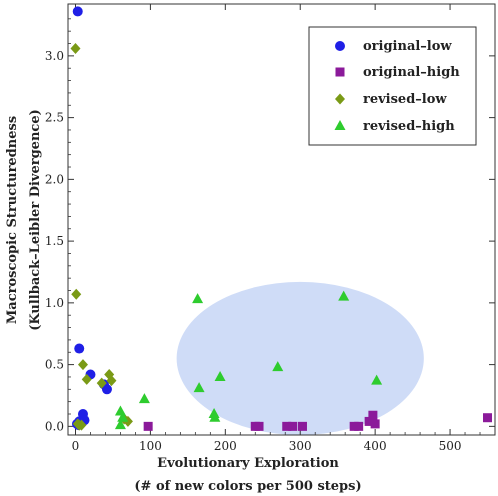  Describe the element at coordinates (300, 446) in the screenshot. I see `x-tick-label: 300` at that location.